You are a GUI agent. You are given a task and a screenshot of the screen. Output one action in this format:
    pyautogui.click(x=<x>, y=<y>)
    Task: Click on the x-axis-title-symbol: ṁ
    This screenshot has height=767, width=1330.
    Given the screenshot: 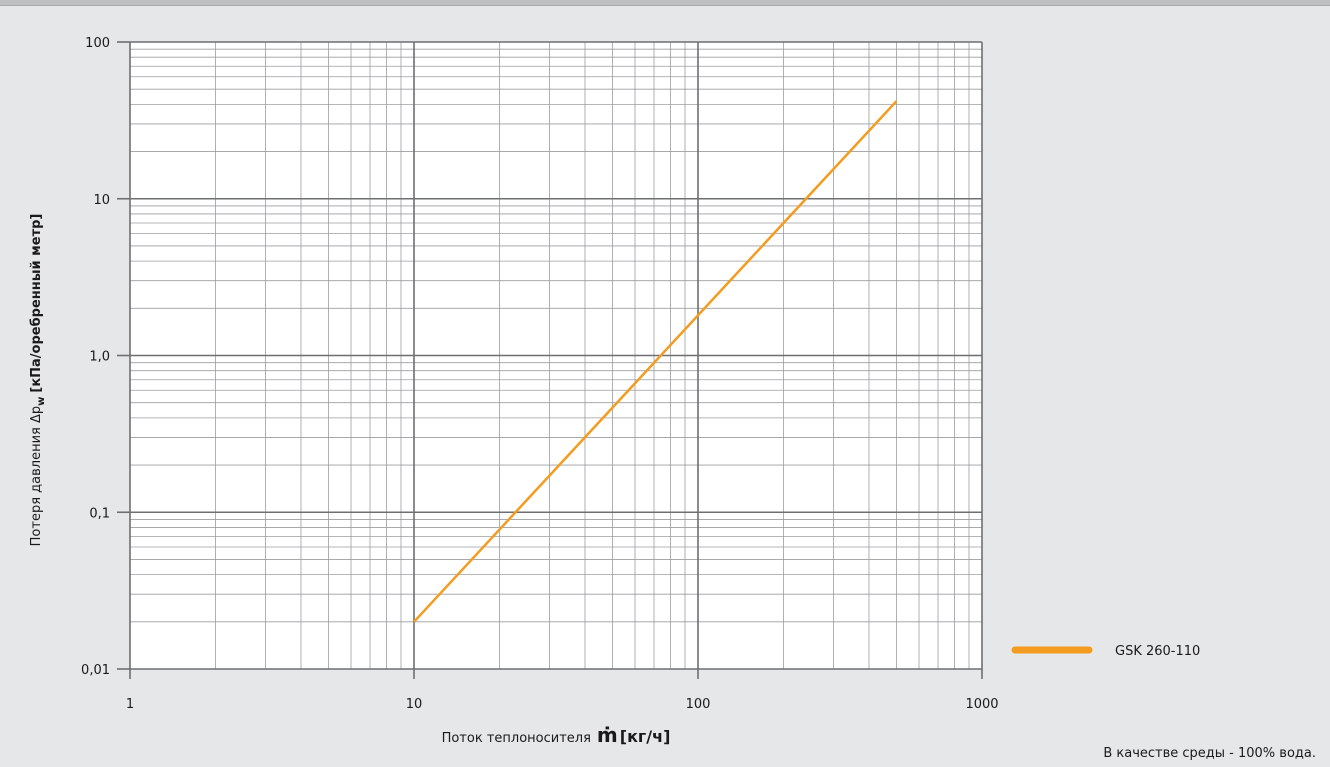 What is the action you would take?
    pyautogui.click(x=607, y=735)
    